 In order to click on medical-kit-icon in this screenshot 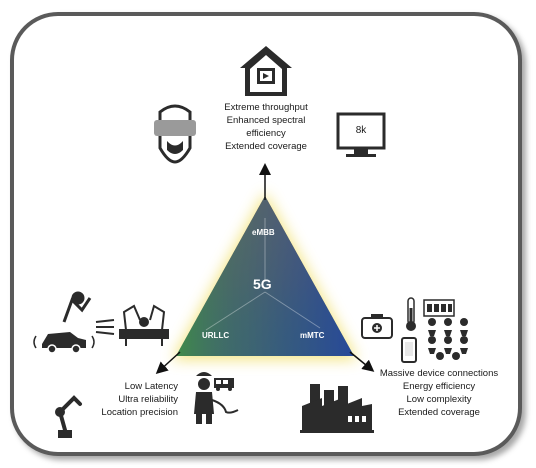, I will do `click(377, 326)`.